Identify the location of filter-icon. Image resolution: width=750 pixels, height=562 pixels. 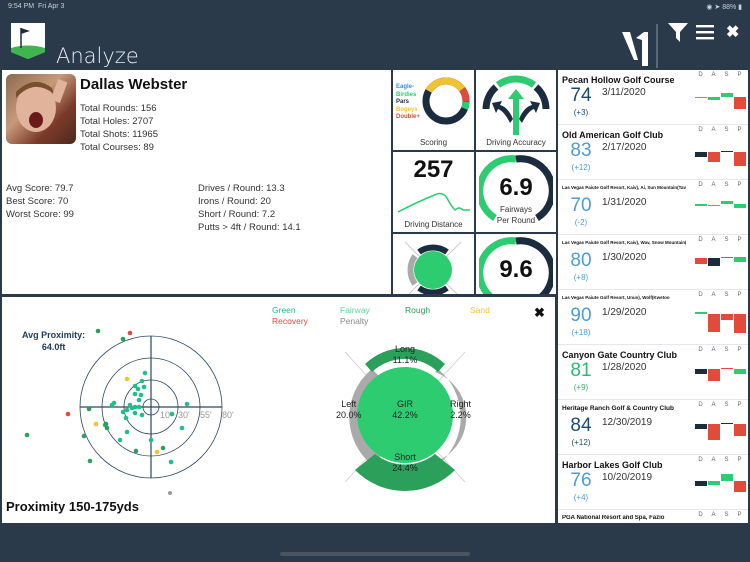
(678, 32).